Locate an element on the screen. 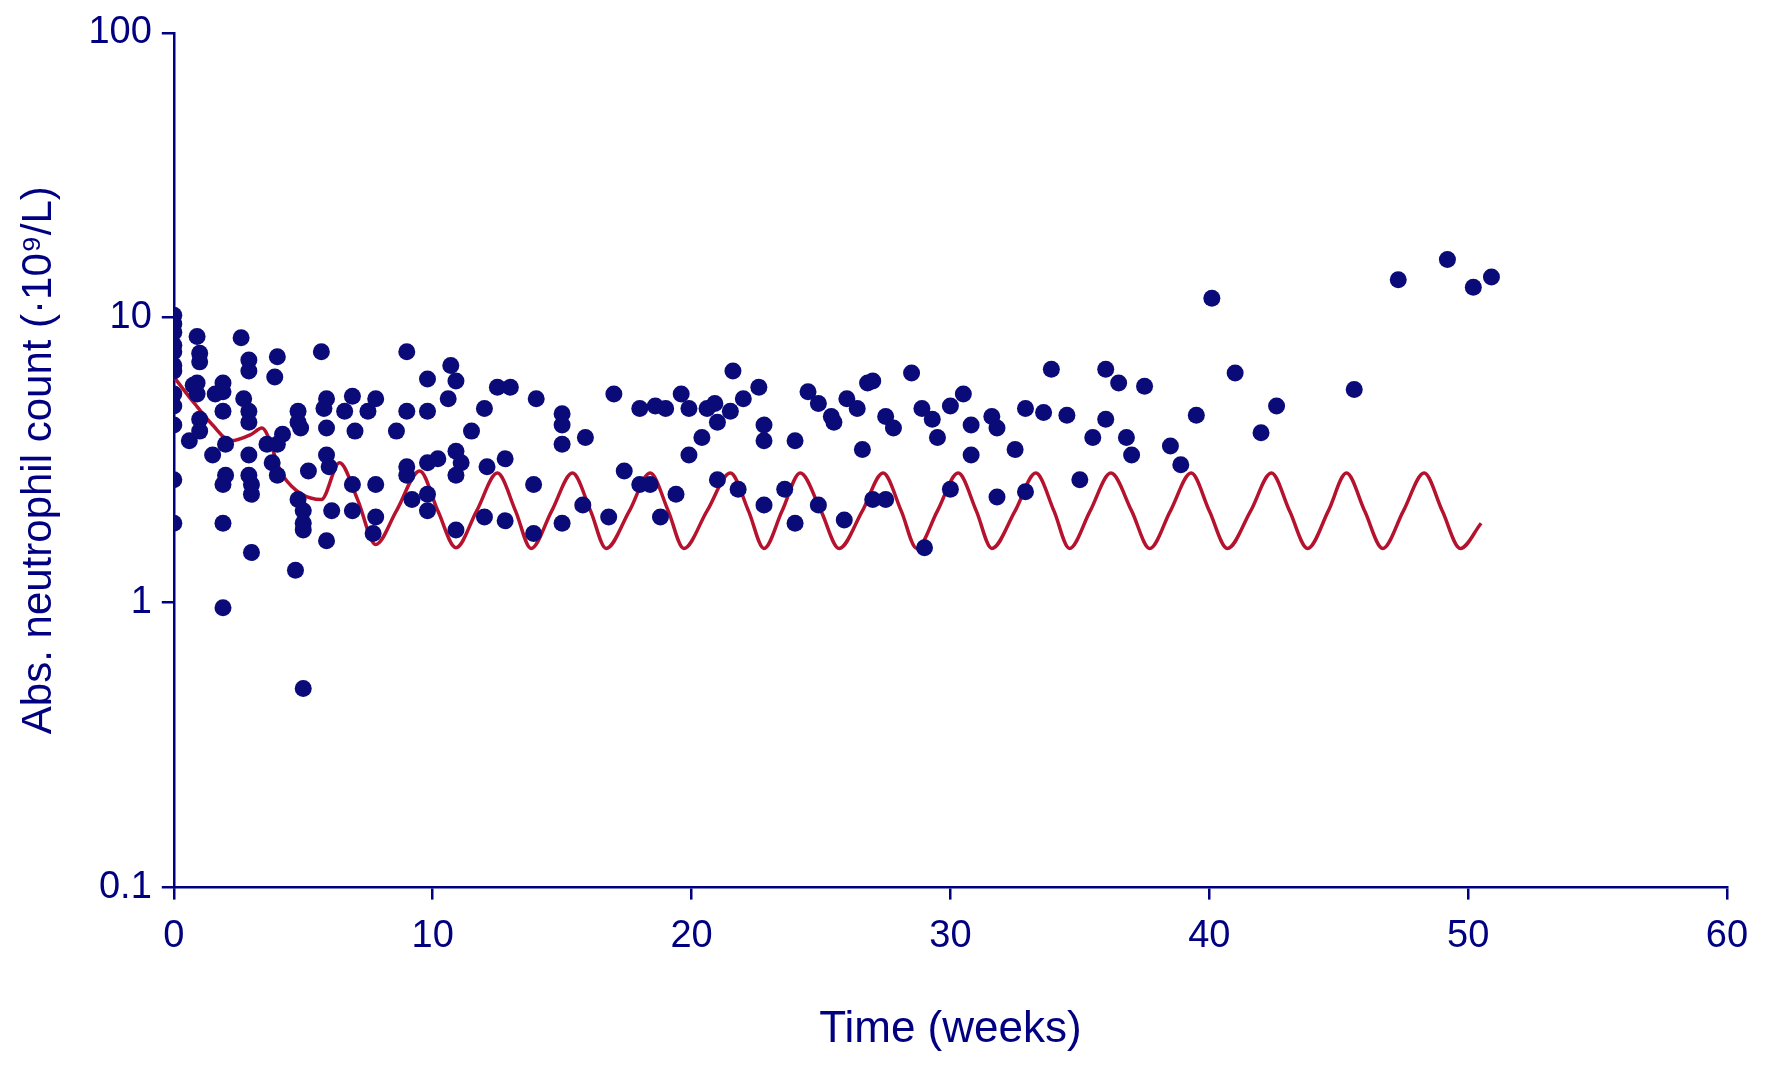  x-tick-label: 10 is located at coordinates (432, 933).